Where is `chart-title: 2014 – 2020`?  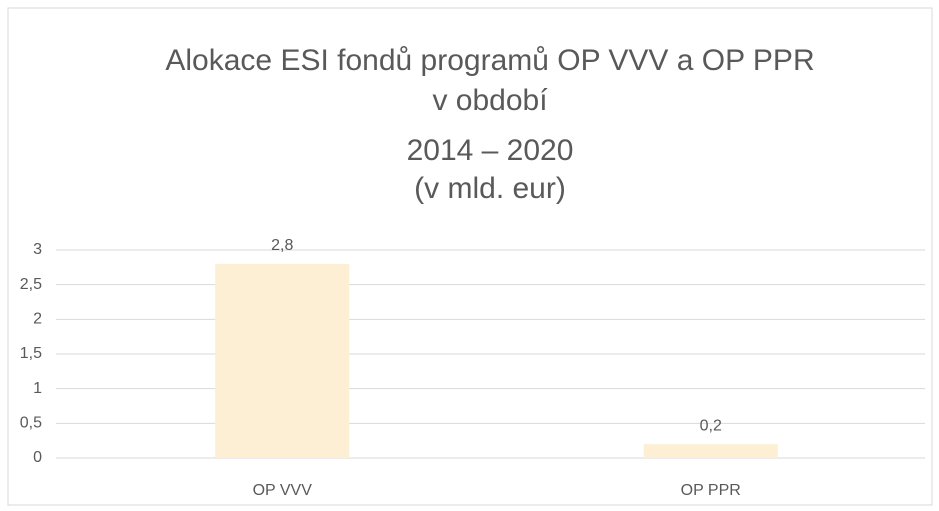 chart-title: 2014 – 2020 is located at coordinates (490, 150).